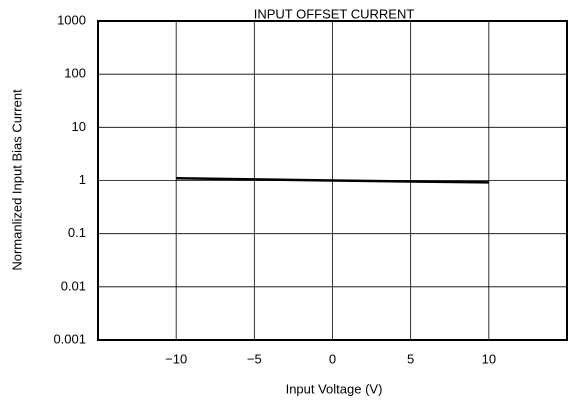 The width and height of the screenshot is (568, 407). I want to click on y-tick-label: 0.001, so click(69, 338).